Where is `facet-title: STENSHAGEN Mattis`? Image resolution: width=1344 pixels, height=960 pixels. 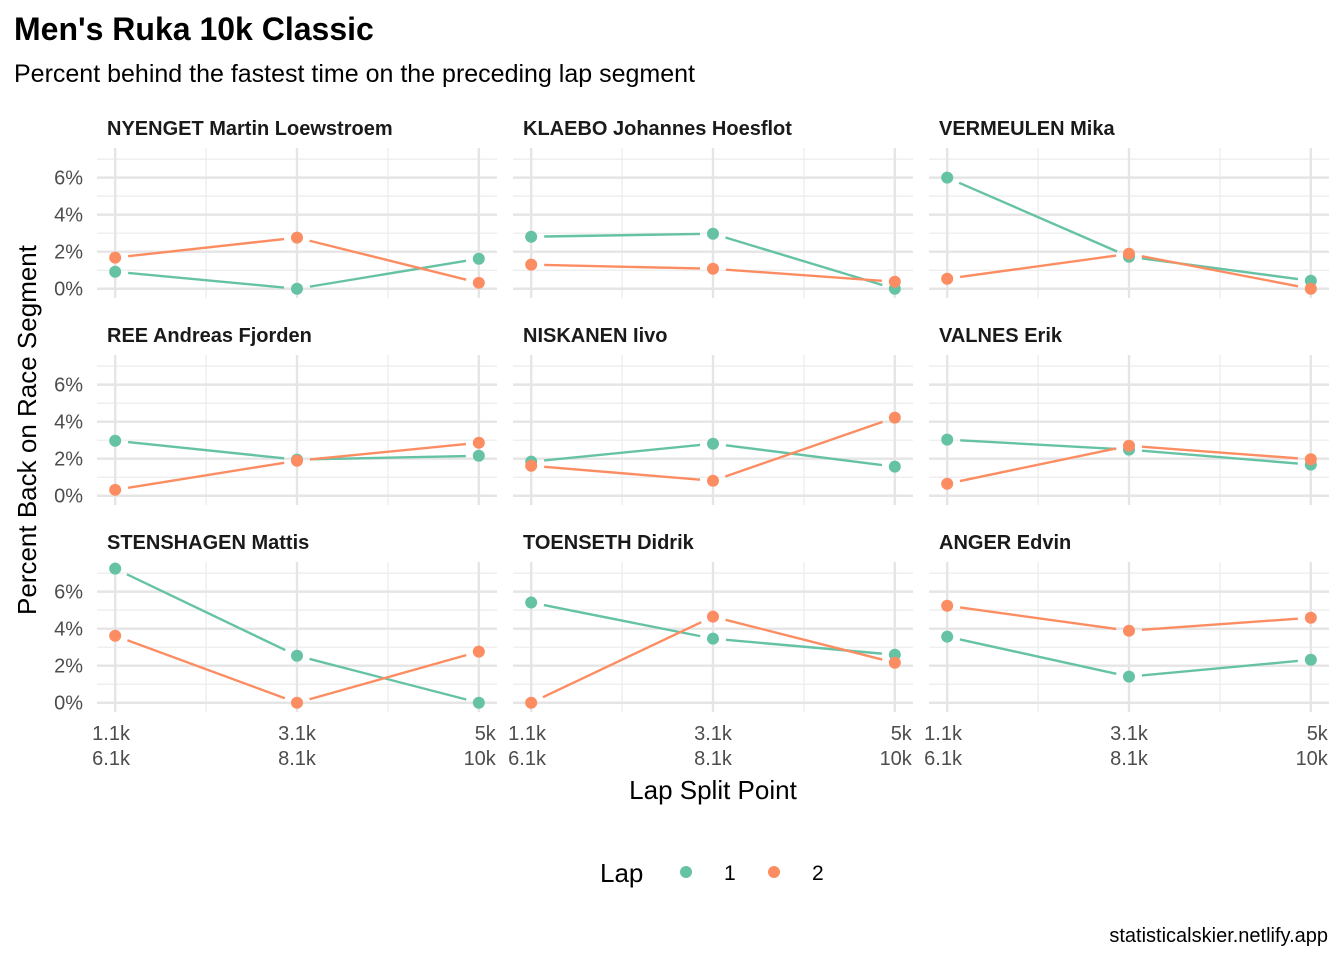 facet-title: STENSHAGEN Mattis is located at coordinates (208, 543).